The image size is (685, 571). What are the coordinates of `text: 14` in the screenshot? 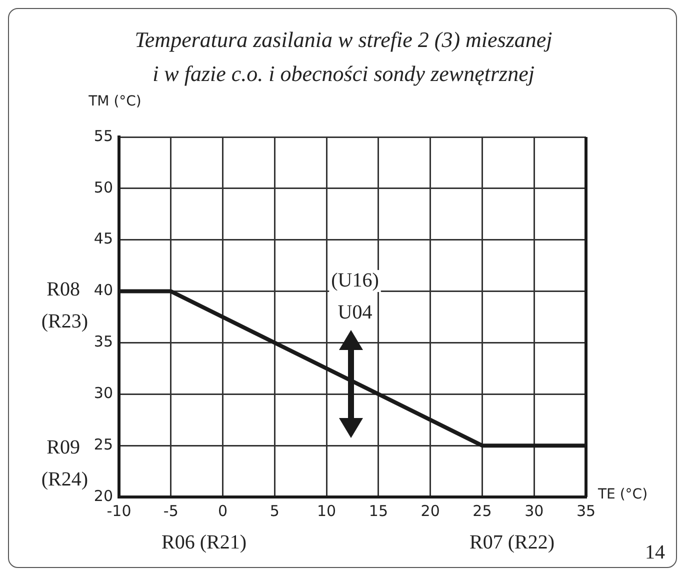 It's located at (655, 552).